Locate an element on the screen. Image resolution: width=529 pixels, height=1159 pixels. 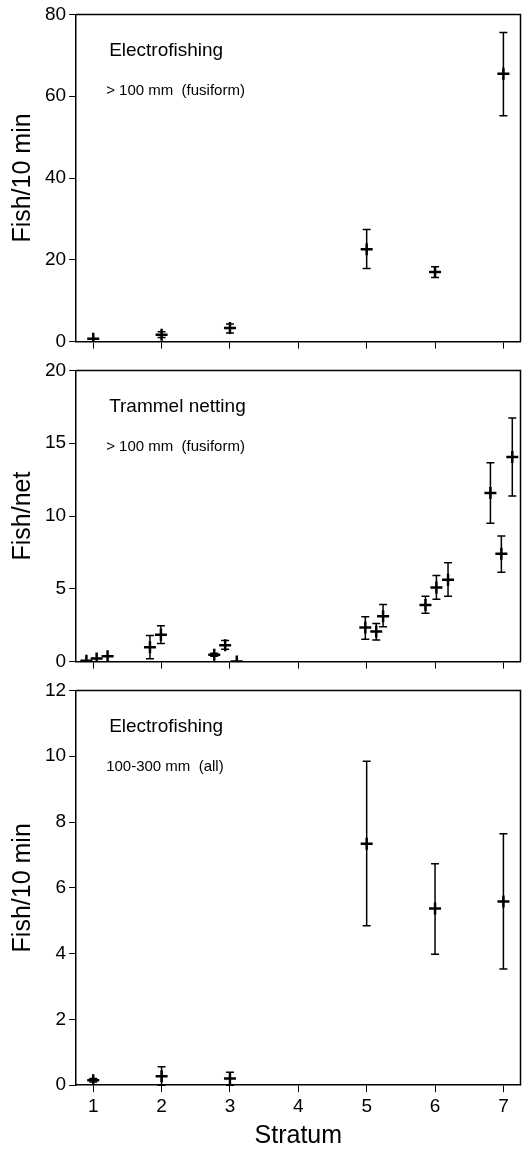
x-tick-label: 1 is located at coordinates (93, 1105).